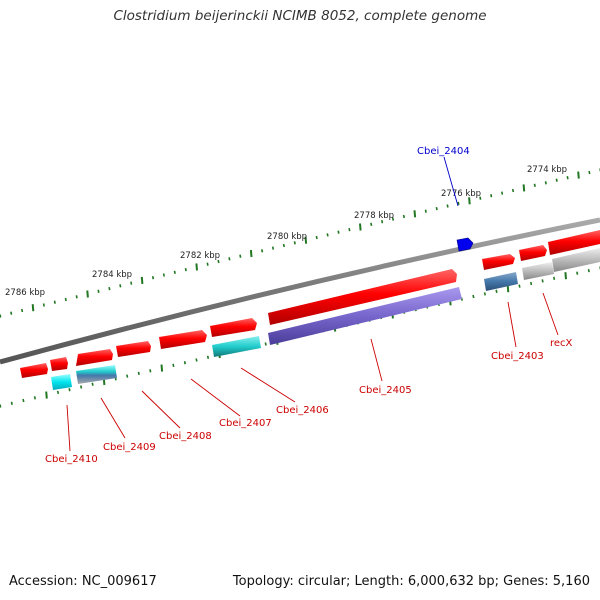 This screenshot has width=600, height=600. Describe the element at coordinates (517, 356) in the screenshot. I see `gene-label-cbei-2403: Cbei_2403` at that location.